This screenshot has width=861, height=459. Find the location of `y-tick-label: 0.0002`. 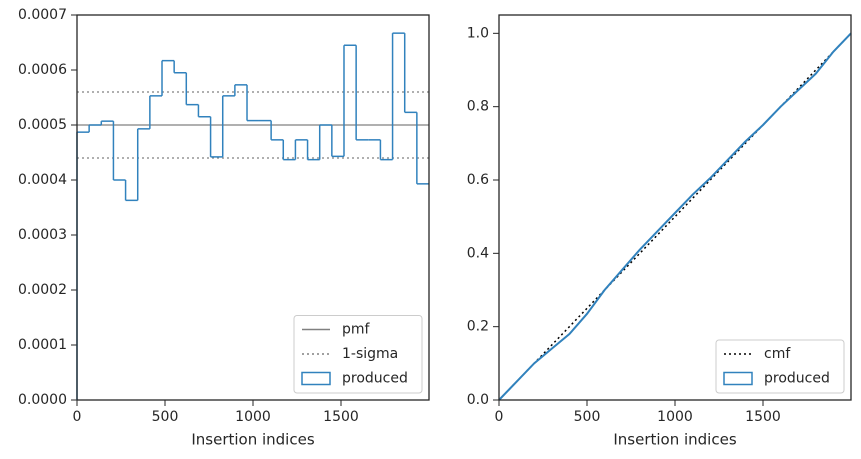

y-tick-label: 0.0002 is located at coordinates (42, 290).